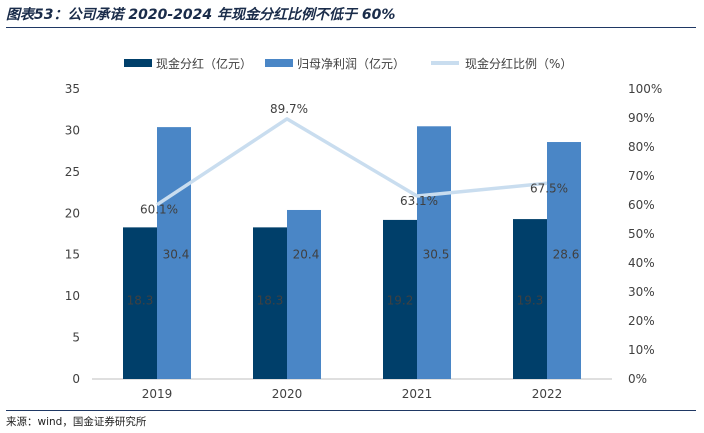 This screenshot has width=704, height=433. Describe the element at coordinates (641, 292) in the screenshot. I see `right-tick-label: 30%` at that location.